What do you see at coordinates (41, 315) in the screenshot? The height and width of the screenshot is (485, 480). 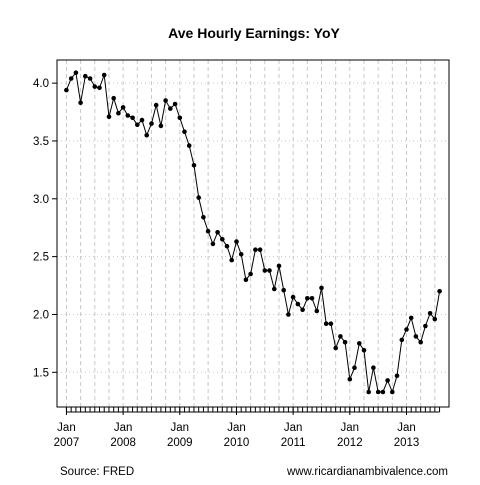 I see `y-tick-label: 2.0` at bounding box center [41, 315].